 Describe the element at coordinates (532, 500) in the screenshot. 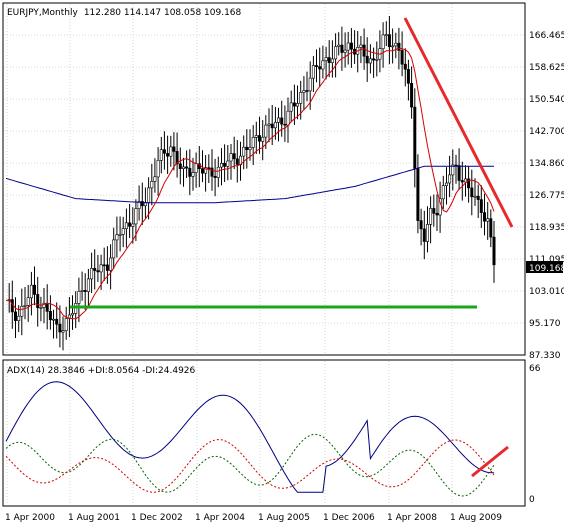

I see `indicator-axis-label: 0` at that location.